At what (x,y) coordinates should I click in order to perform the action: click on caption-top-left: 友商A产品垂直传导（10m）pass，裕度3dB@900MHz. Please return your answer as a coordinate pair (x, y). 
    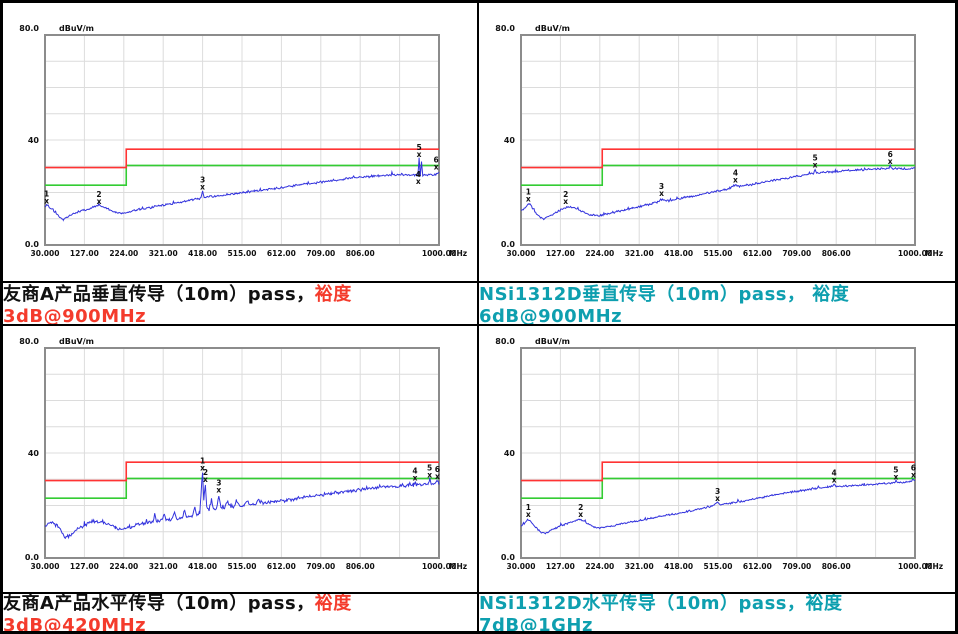
    Looking at the image, I should click on (241, 303).